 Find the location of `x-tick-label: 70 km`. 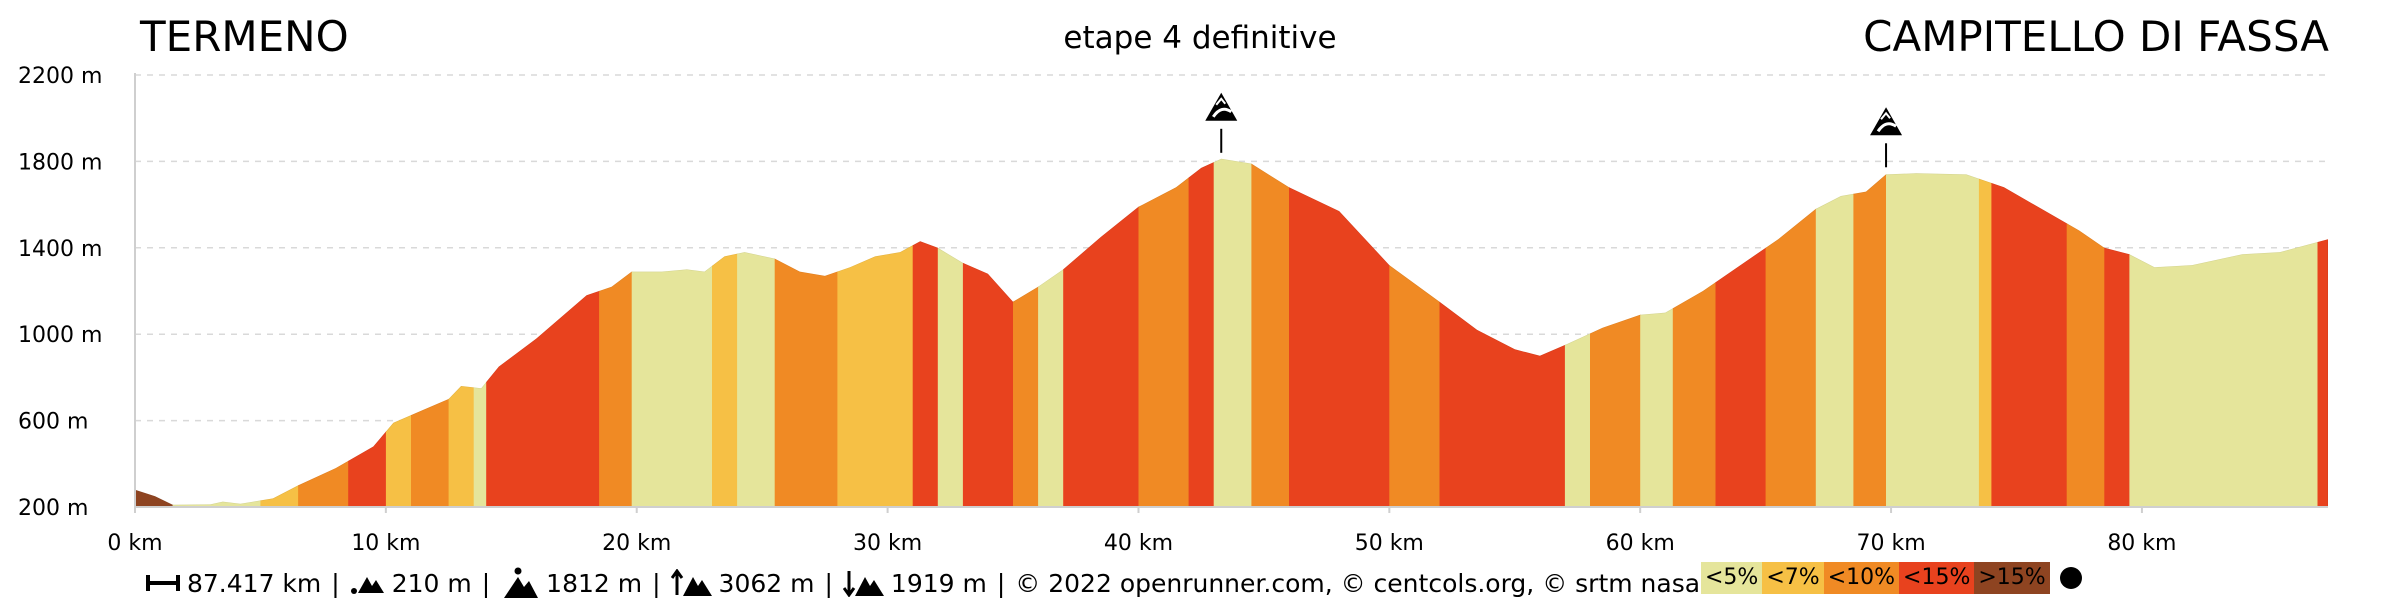

x-tick-label: 70 km is located at coordinates (1891, 543).